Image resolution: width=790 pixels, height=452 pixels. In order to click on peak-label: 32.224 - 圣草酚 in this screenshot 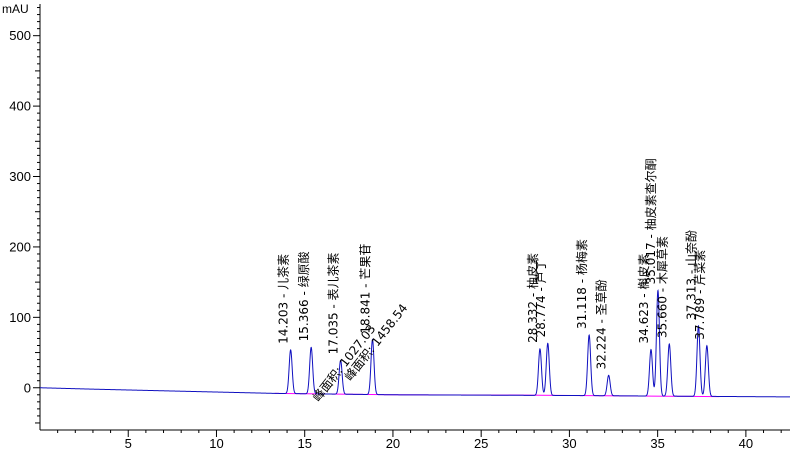, I will do `click(602, 324)`.